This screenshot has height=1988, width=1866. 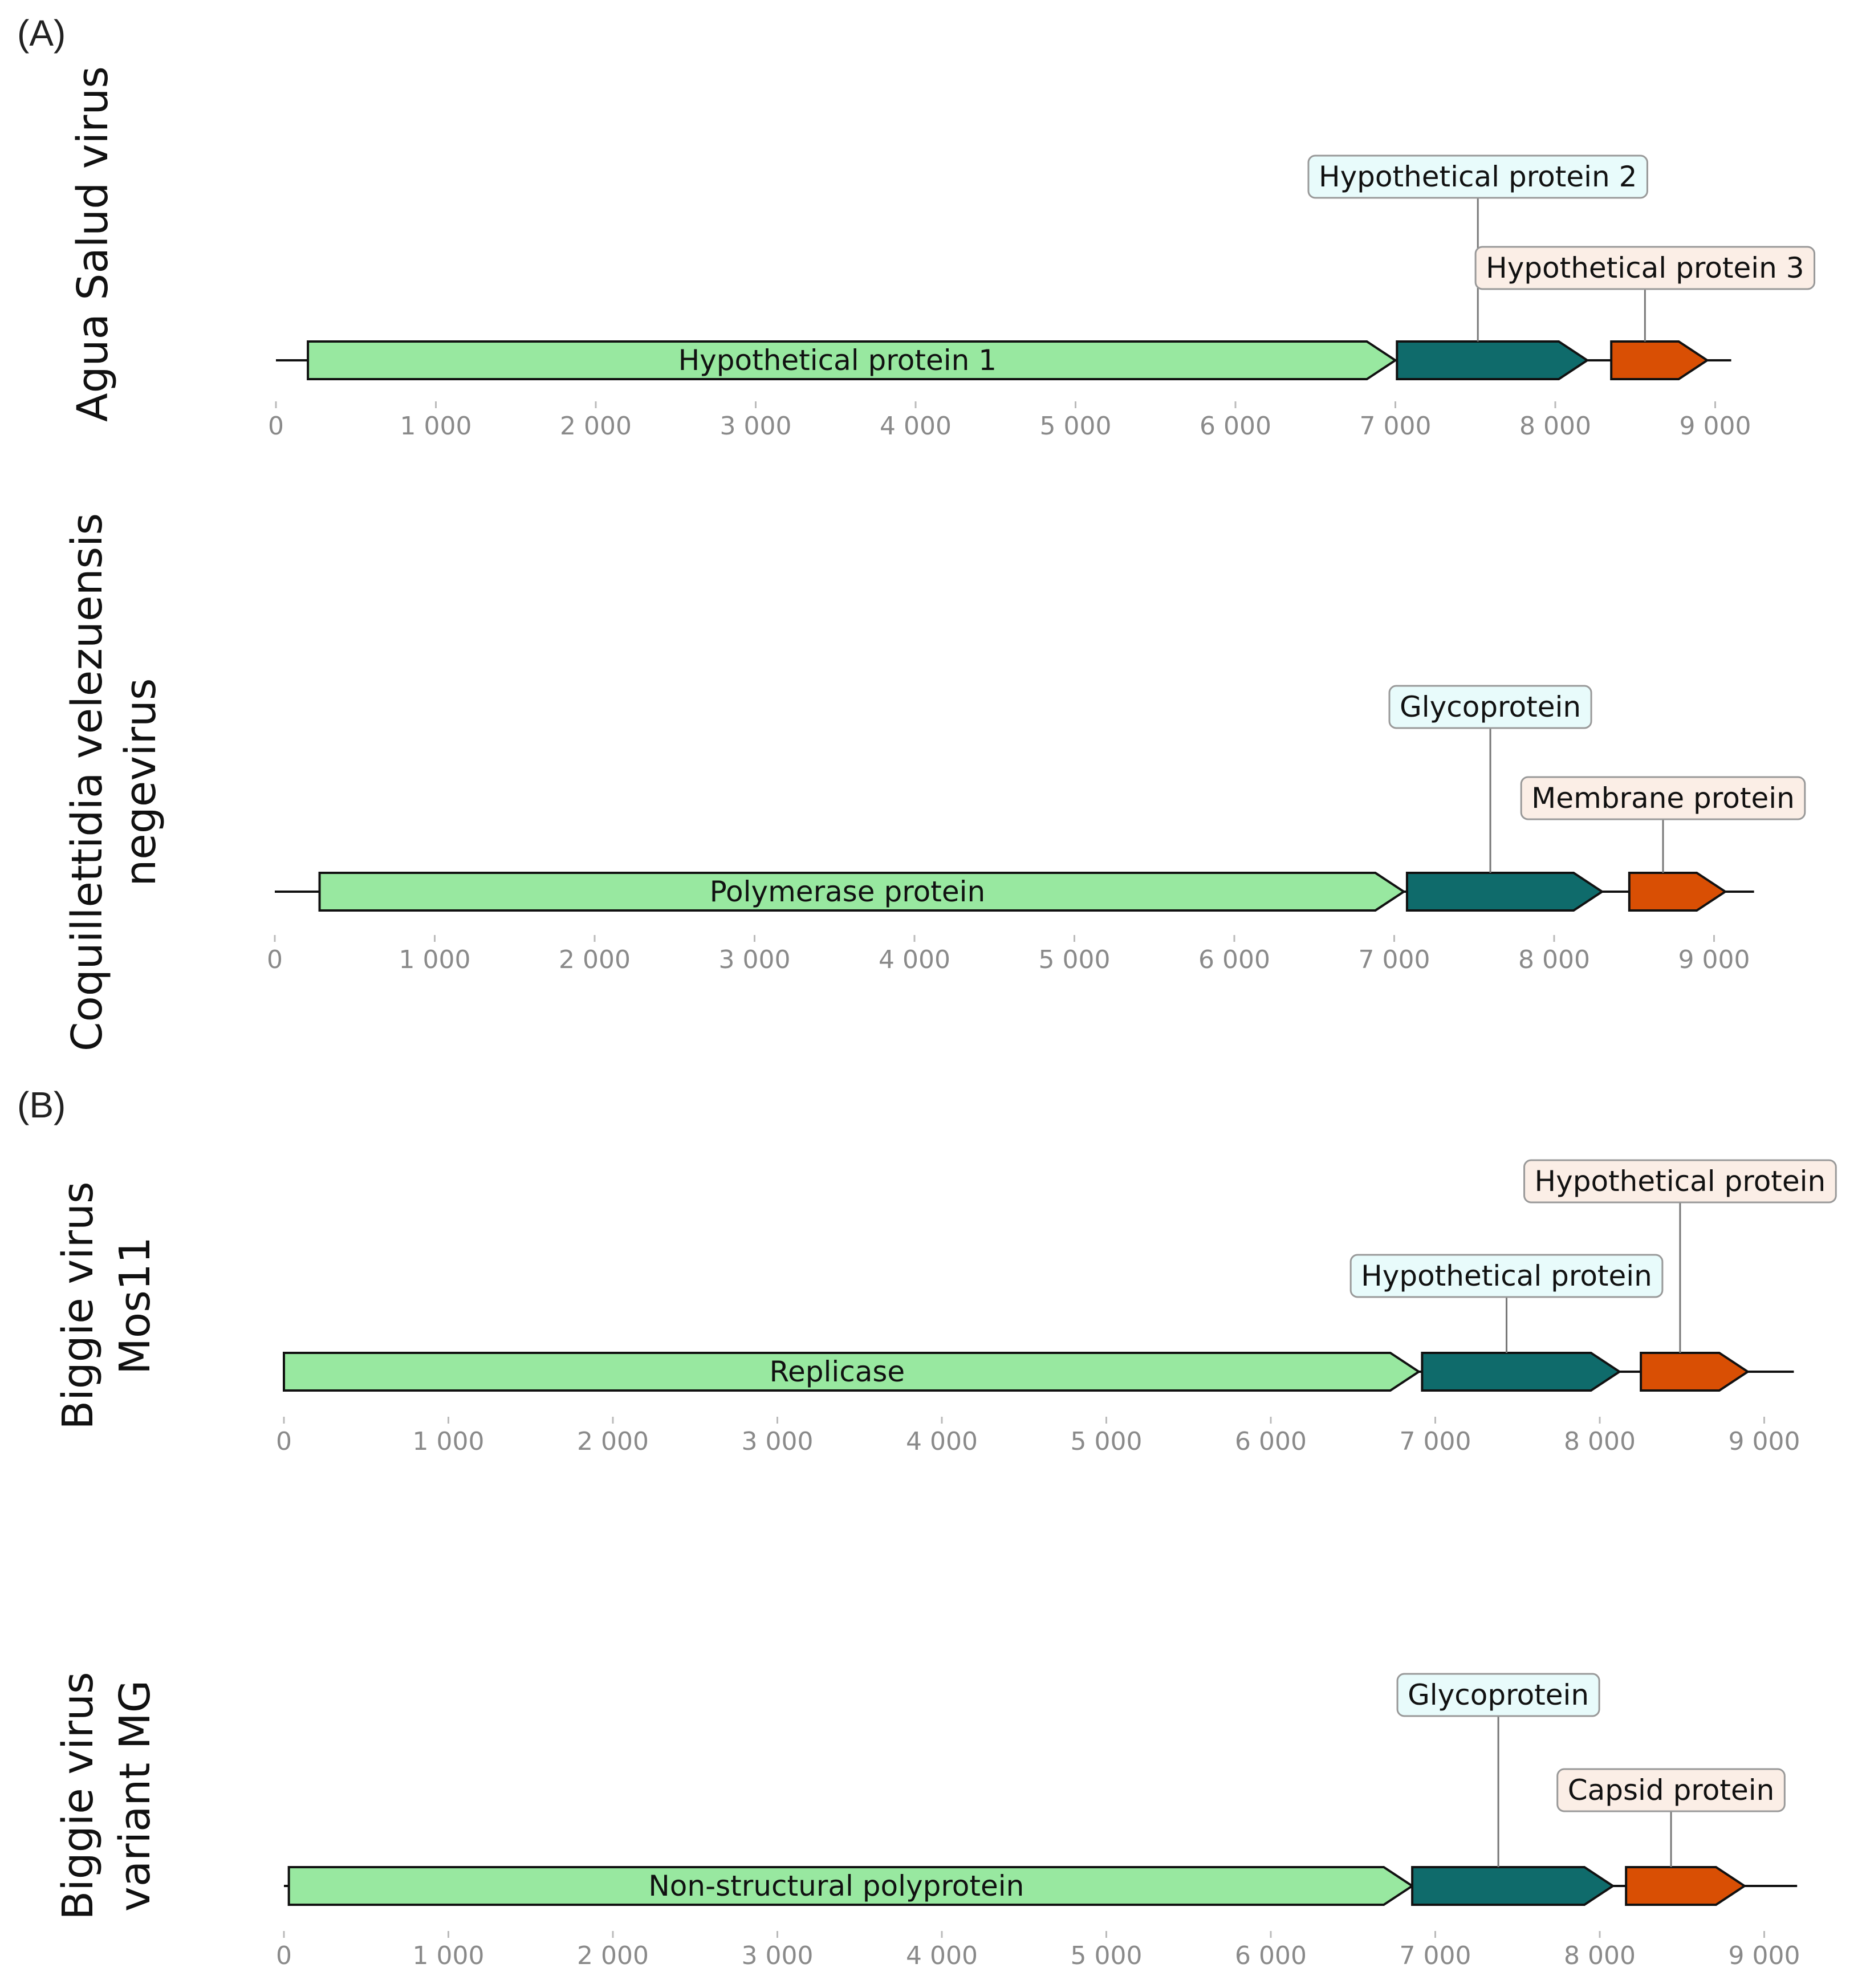 I want to click on callout-label: Capsid protein, so click(x=1671, y=1790).